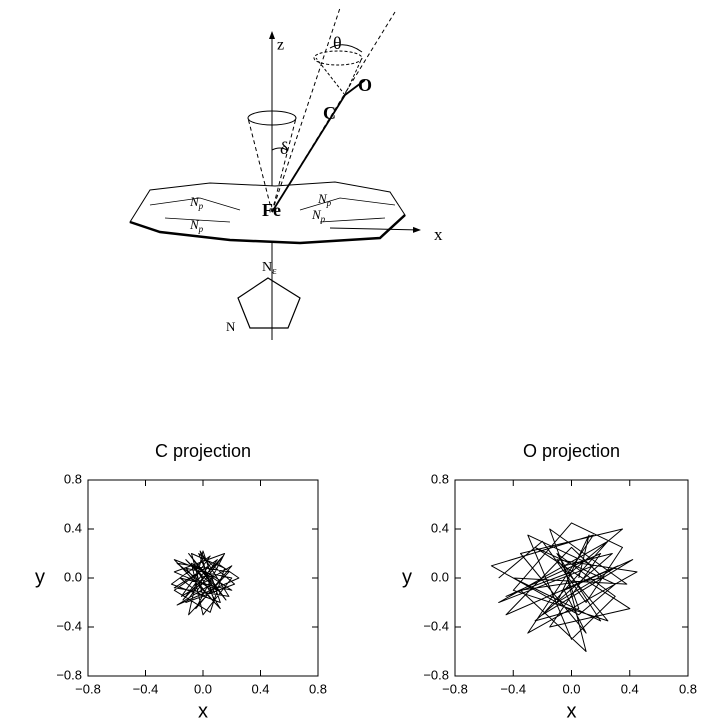  I want to click on plot-frame, so click(571, 578).